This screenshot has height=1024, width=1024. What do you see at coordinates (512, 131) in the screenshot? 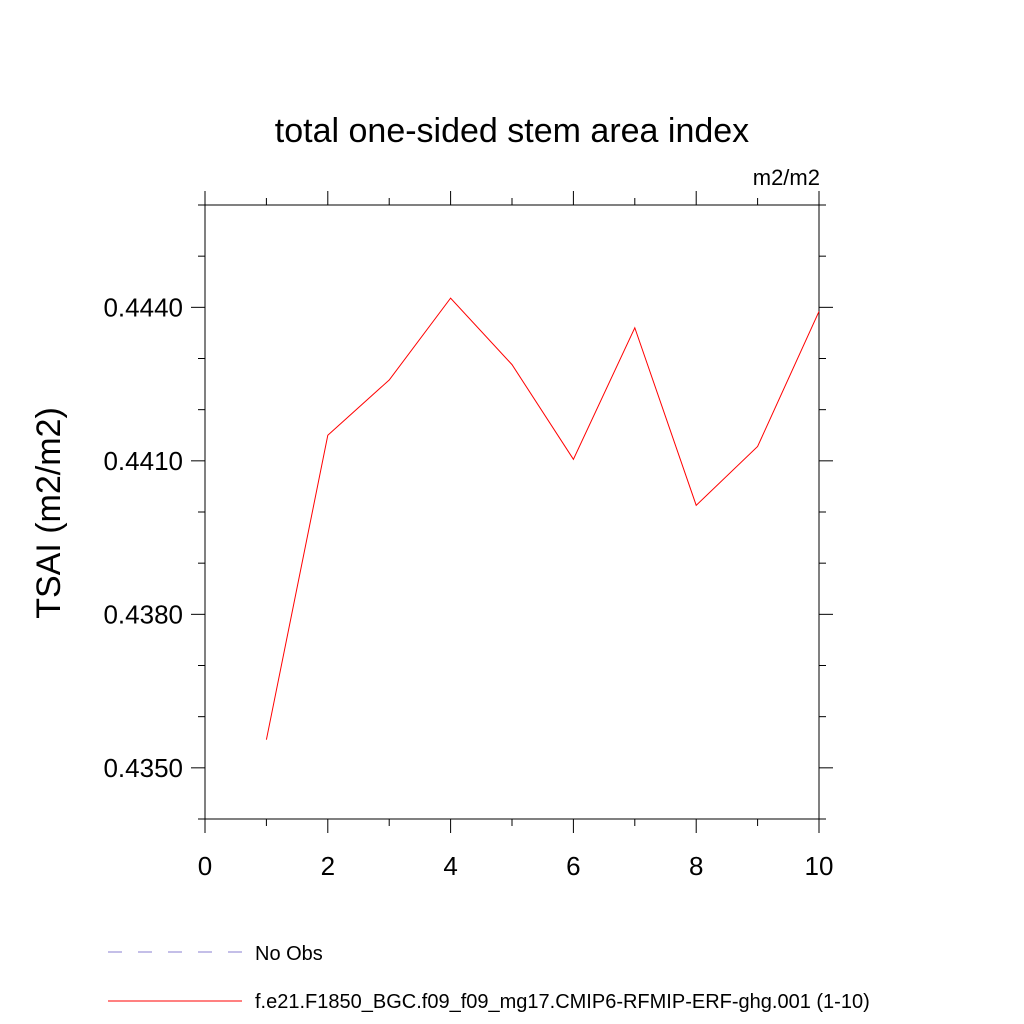
I see `chart-title: total one-sided stem area index` at bounding box center [512, 131].